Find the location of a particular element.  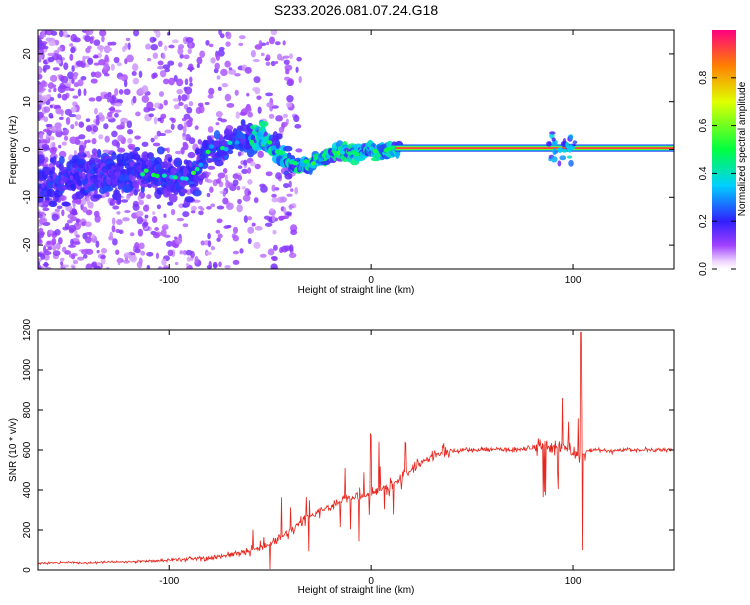

snr-ytick-label: 1000 is located at coordinates (27, 369).